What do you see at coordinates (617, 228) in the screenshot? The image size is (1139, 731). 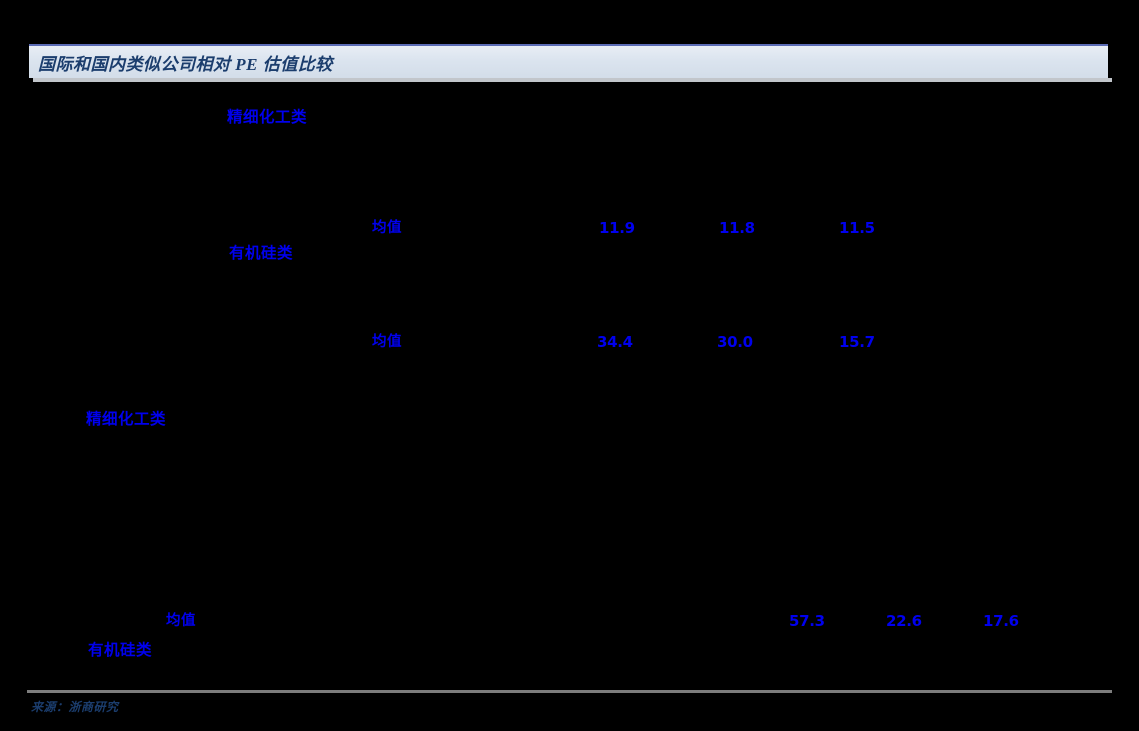 I see `mean-value-row-1-col-1: 11.9` at bounding box center [617, 228].